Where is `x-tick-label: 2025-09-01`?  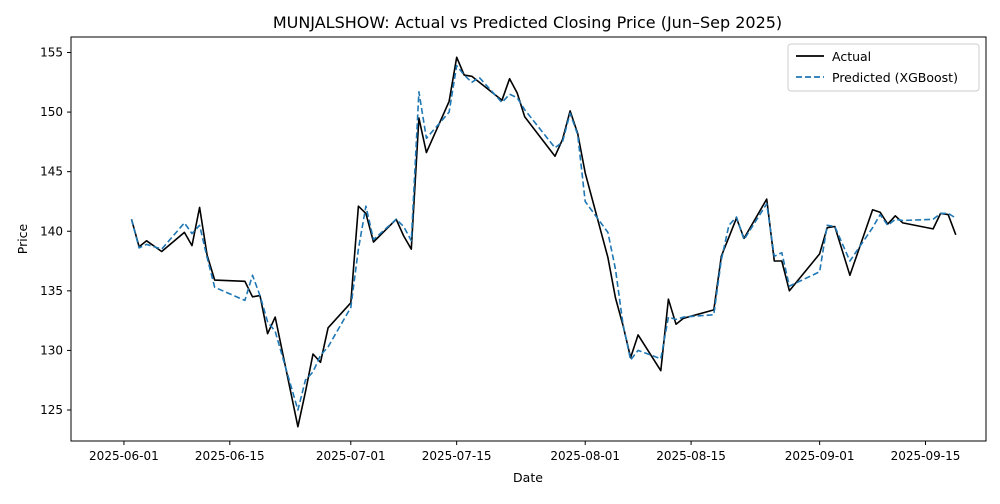
x-tick-label: 2025-09-01 is located at coordinates (820, 456).